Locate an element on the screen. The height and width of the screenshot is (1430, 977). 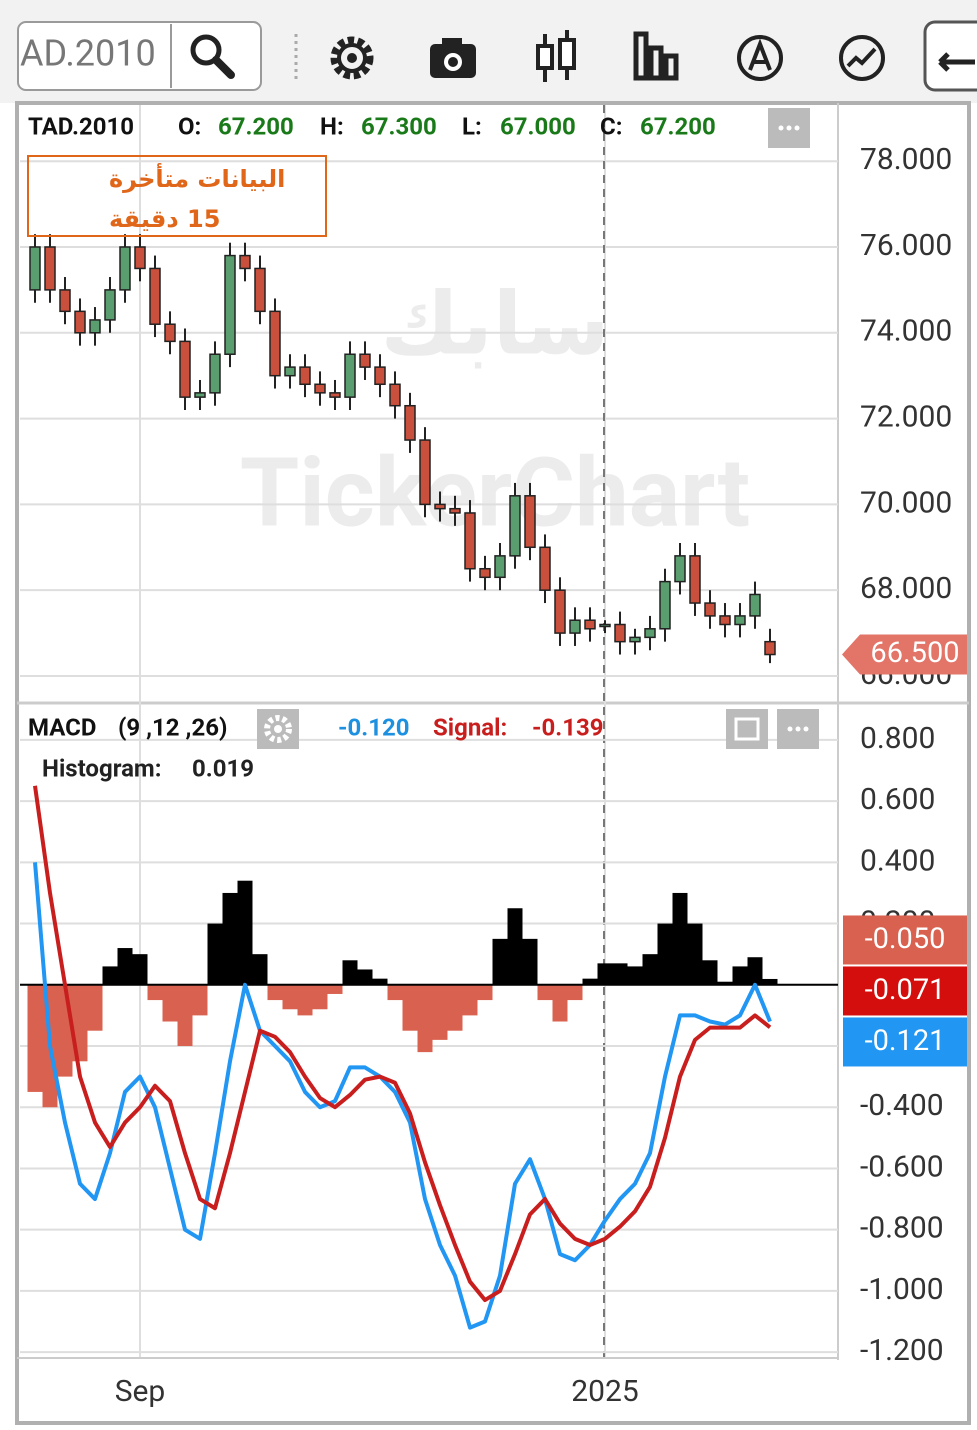
macd-menu-button is located at coordinates (798, 729).